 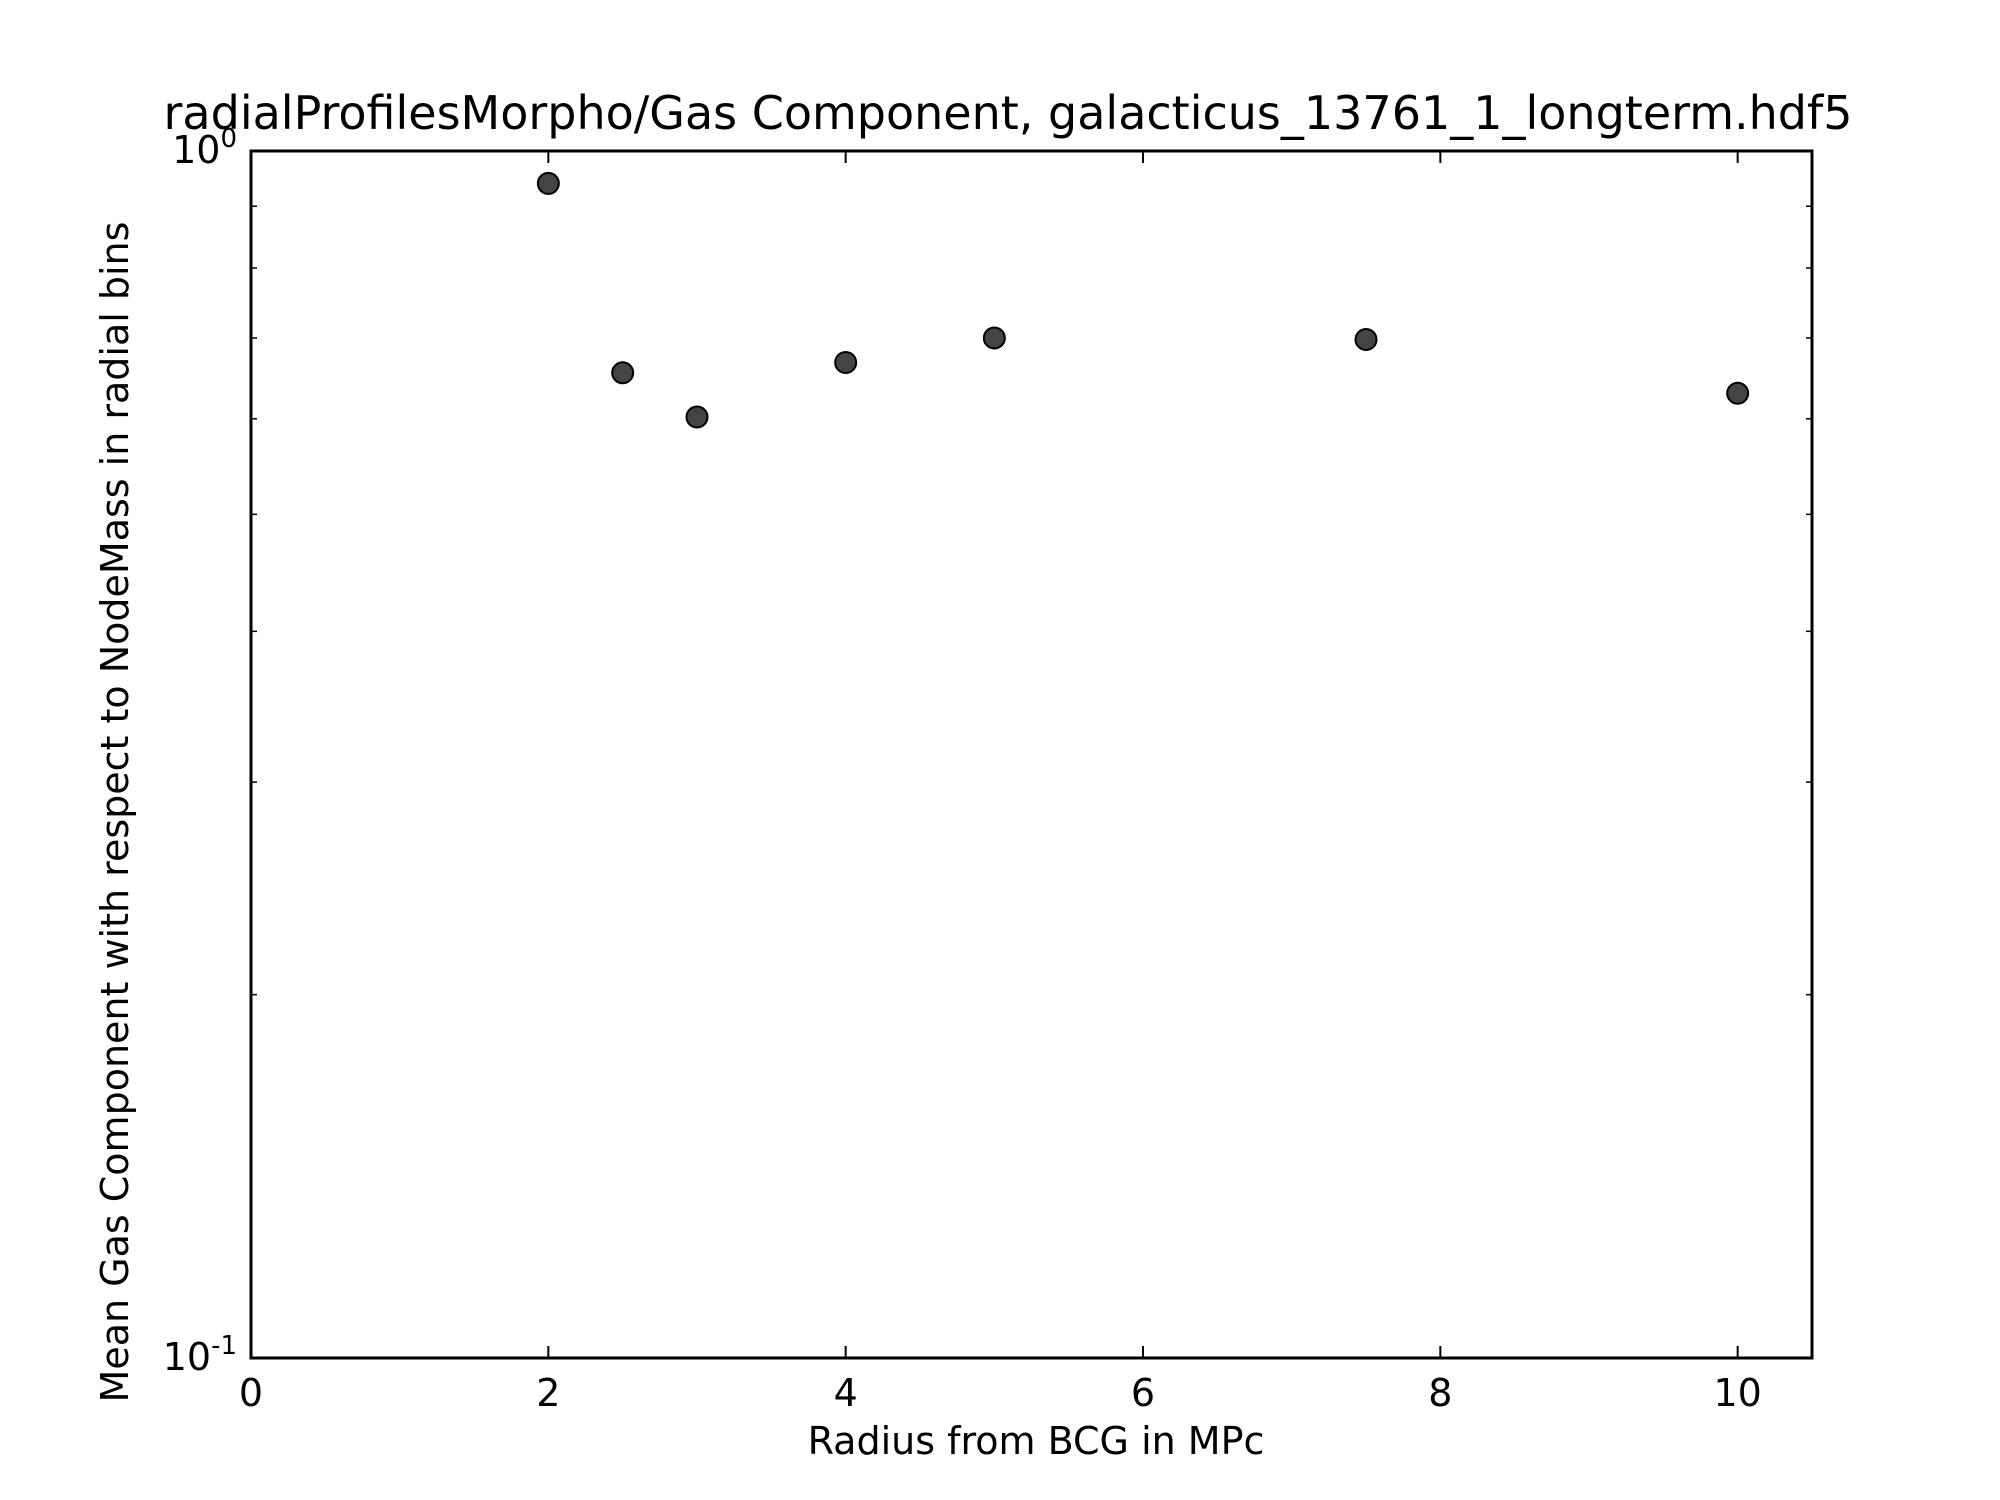 I want to click on x-tick-label: 8, so click(x=1440, y=1393).